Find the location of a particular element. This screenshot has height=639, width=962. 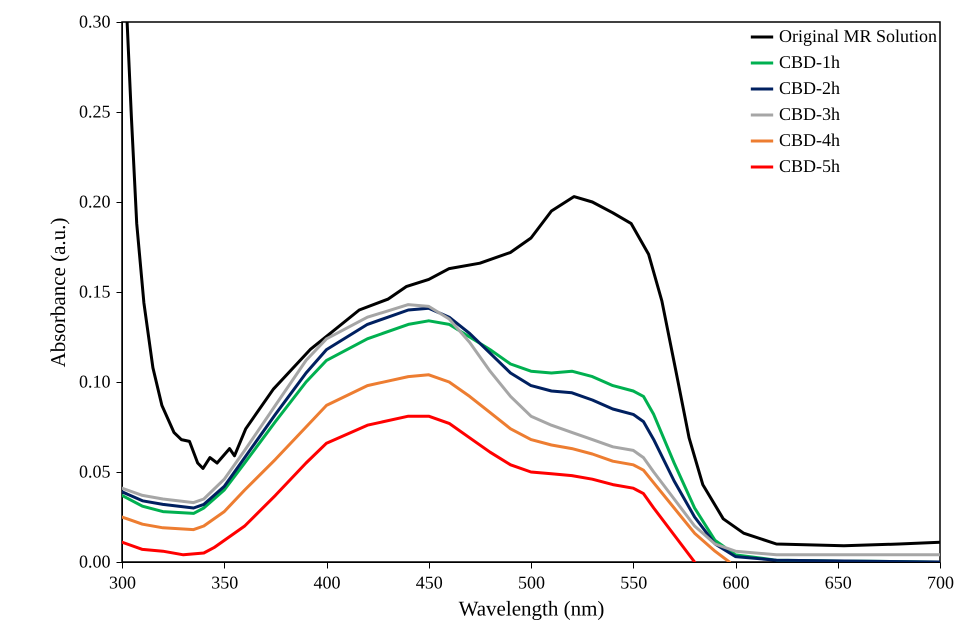

legend-label: CBD-5h is located at coordinates (809, 166).